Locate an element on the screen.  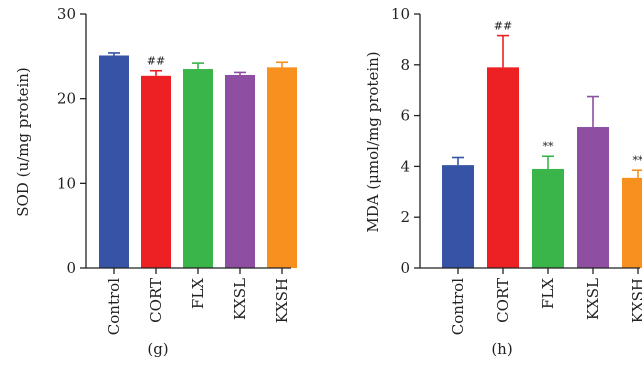
y-axis-title: SOD (u/mg protein) is located at coordinates (23, 142).